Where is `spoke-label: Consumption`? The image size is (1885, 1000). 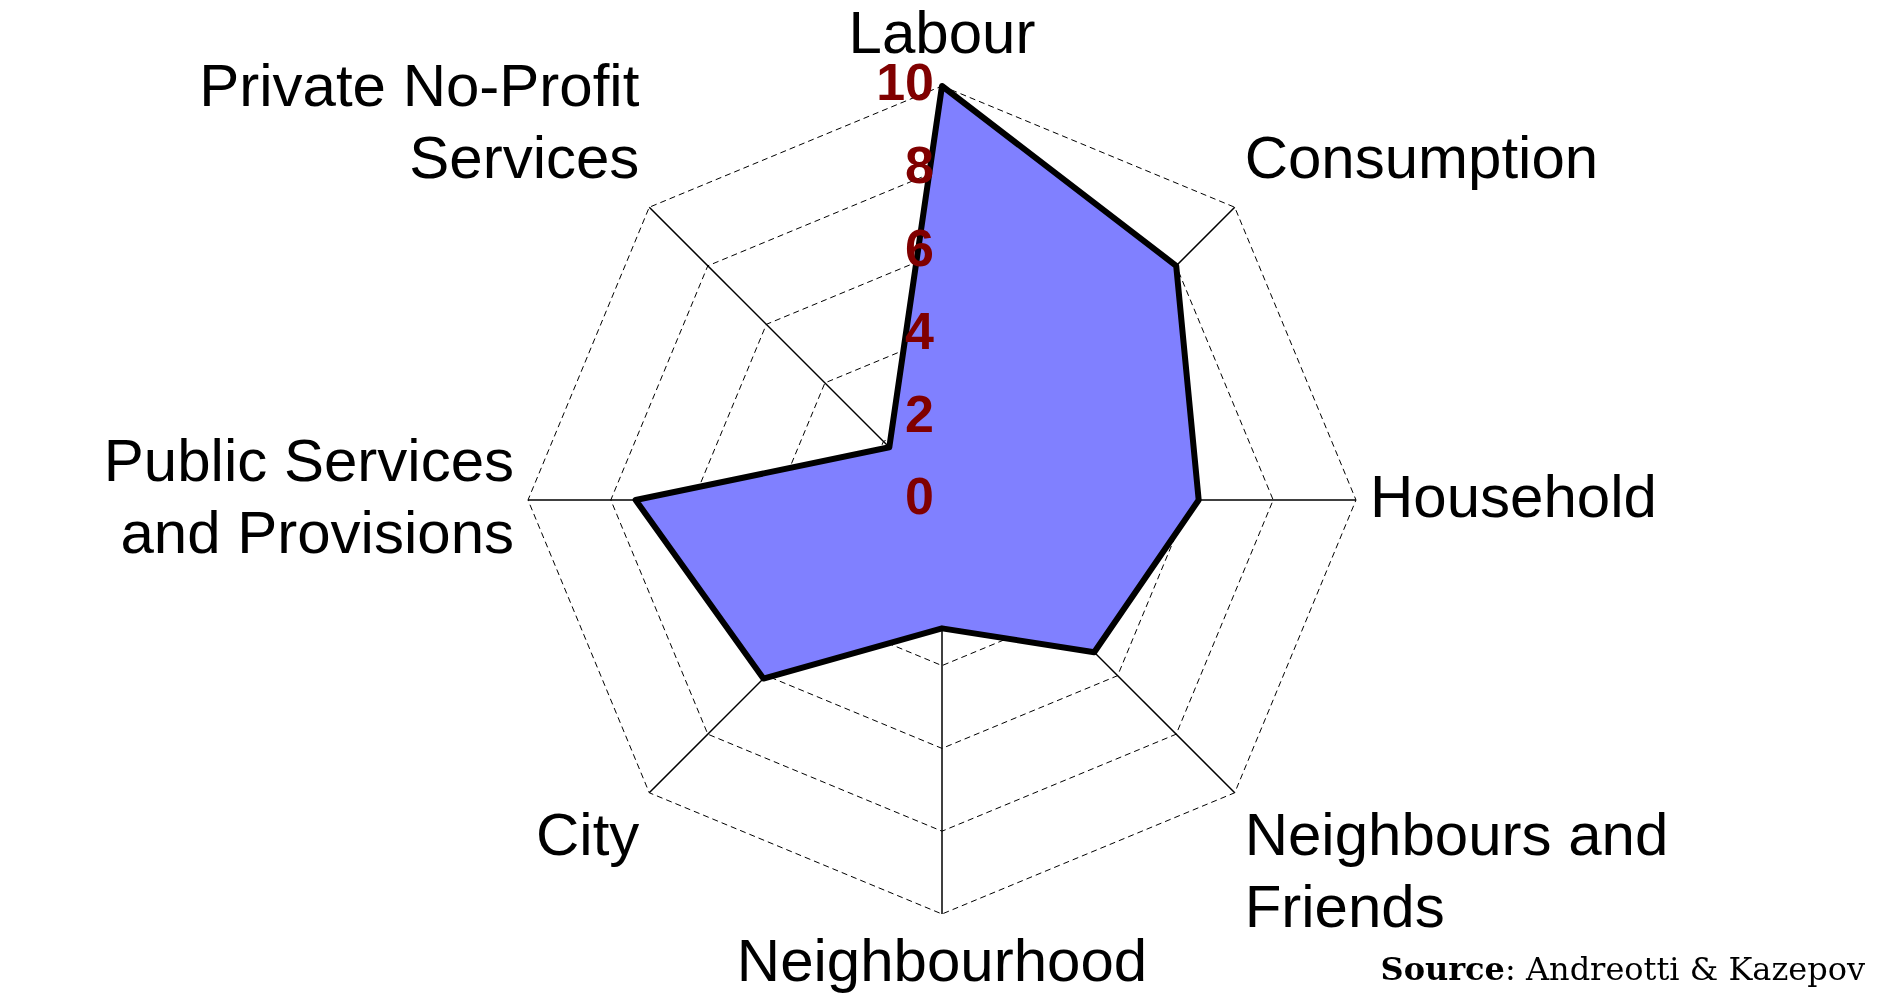
spoke-label: Consumption is located at coordinates (1421, 157).